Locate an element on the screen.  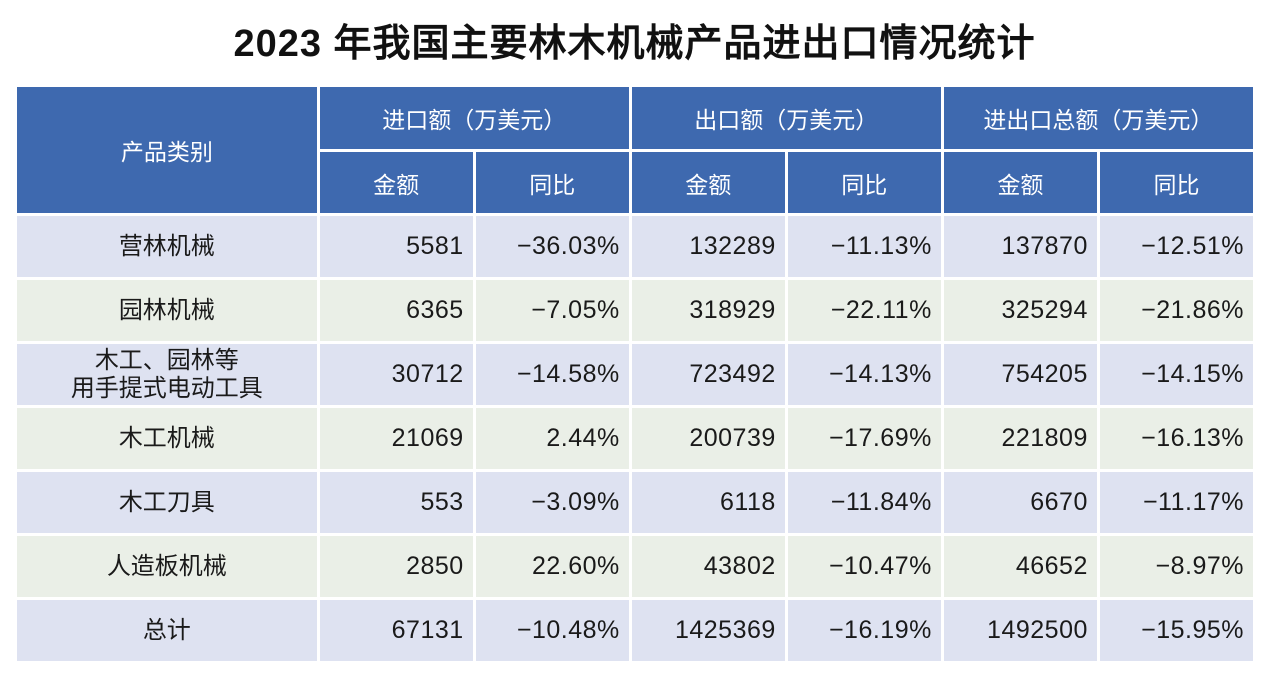
export-yoy-cell: −16.19% is located at coordinates (864, 630).